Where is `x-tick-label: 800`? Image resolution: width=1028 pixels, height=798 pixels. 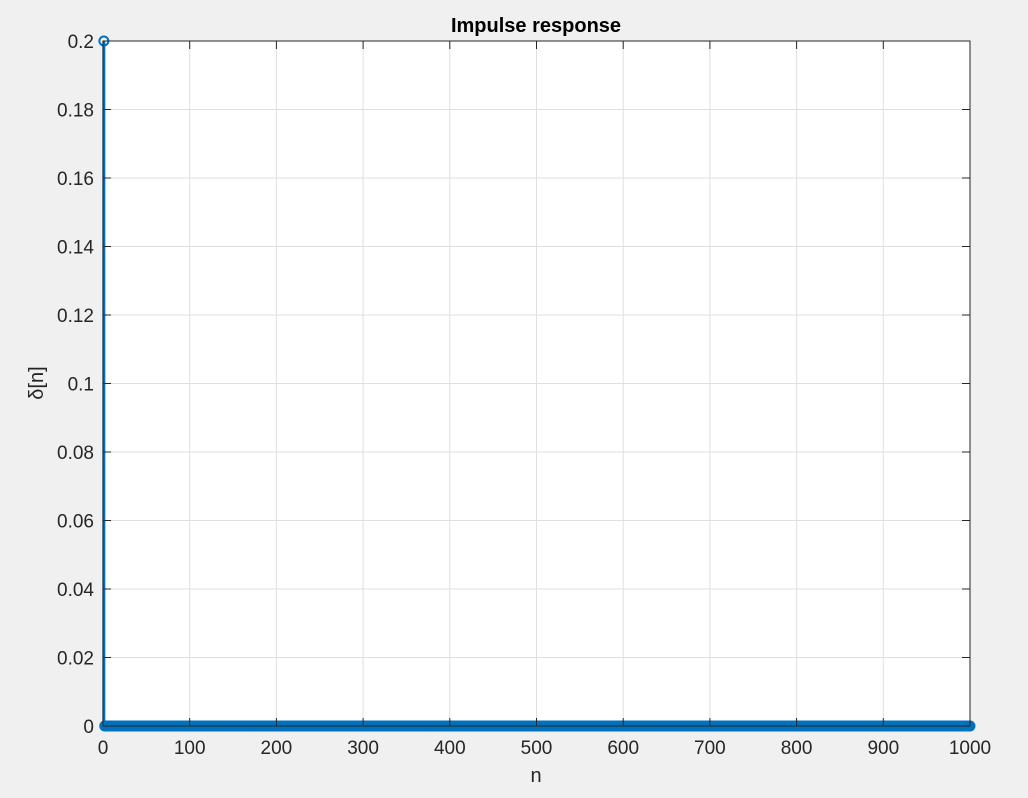 x-tick-label: 800 is located at coordinates (797, 748).